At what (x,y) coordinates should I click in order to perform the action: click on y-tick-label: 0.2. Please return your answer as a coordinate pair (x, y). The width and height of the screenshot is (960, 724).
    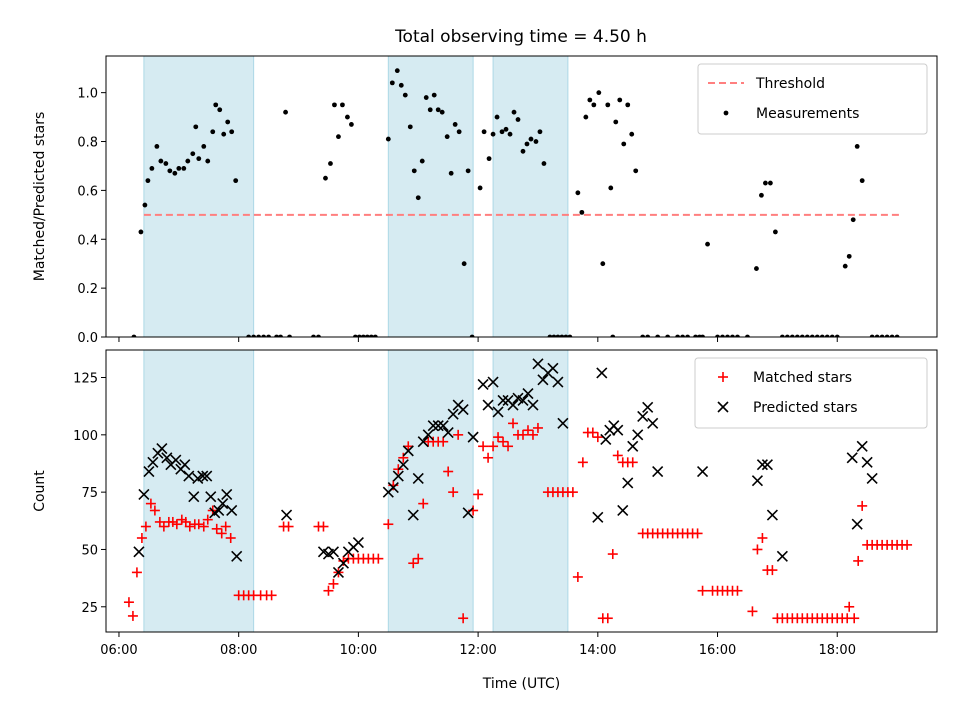
    Looking at the image, I should click on (87, 289).